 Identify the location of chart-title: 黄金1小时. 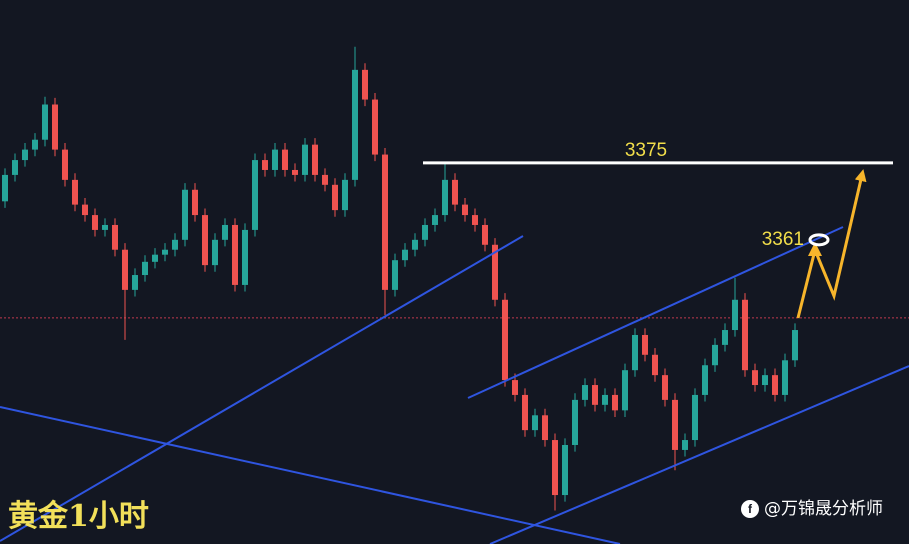
(78, 516).